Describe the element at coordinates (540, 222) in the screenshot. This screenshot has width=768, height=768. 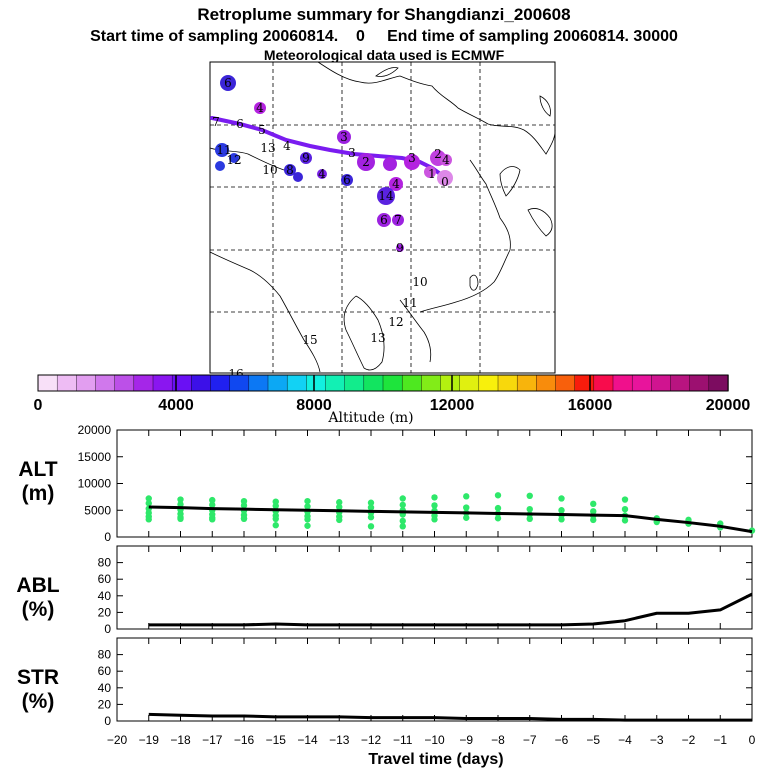
I see `coastline-japan` at that location.